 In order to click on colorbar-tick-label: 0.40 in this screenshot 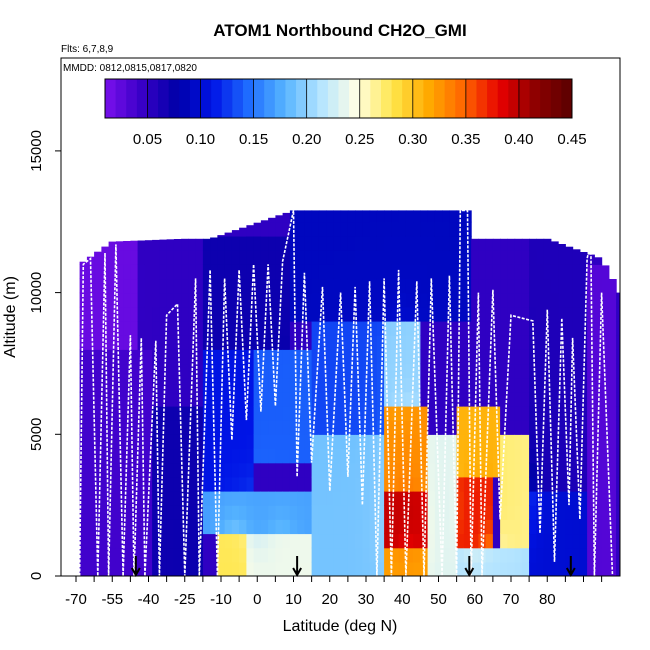, I will do `click(518, 139)`.